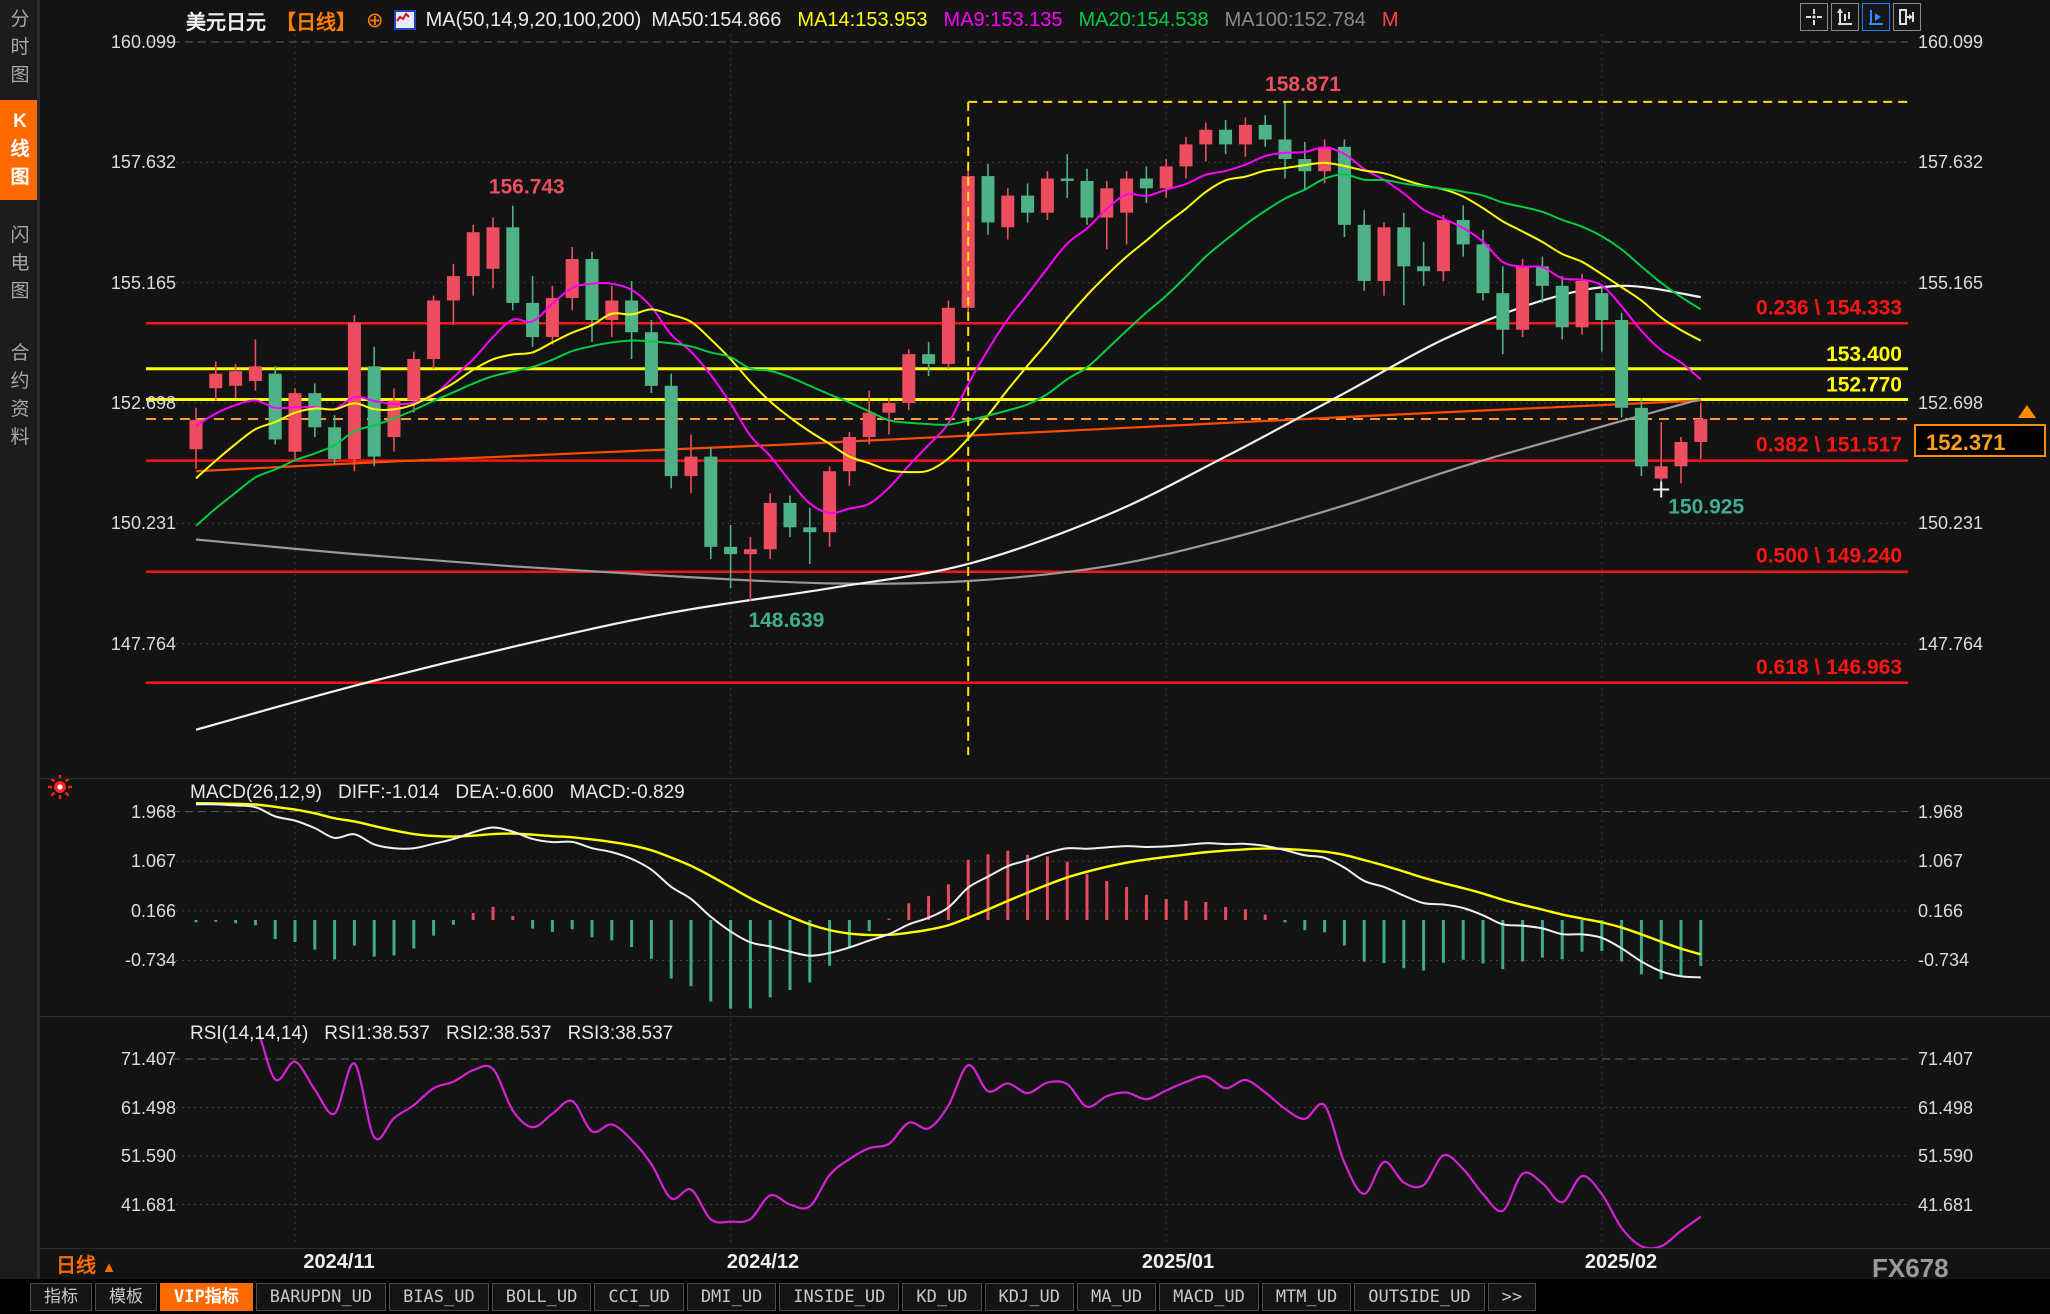  Describe the element at coordinates (716, 19) in the screenshot. I see `ma-value-label: MA50:154.866` at that location.